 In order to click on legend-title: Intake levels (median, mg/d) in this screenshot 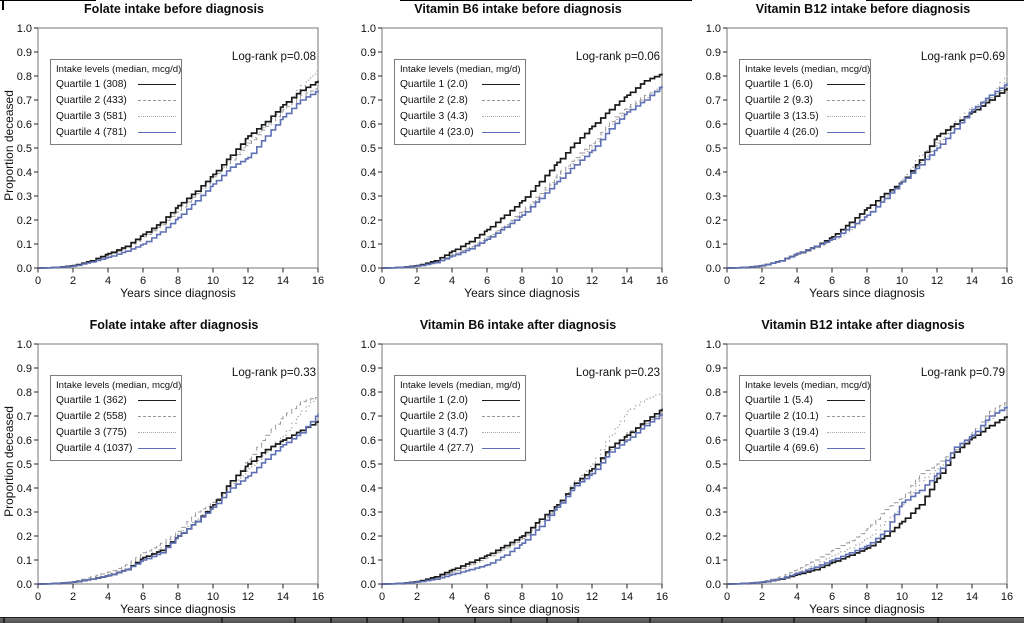, I will do `click(460, 69)`.